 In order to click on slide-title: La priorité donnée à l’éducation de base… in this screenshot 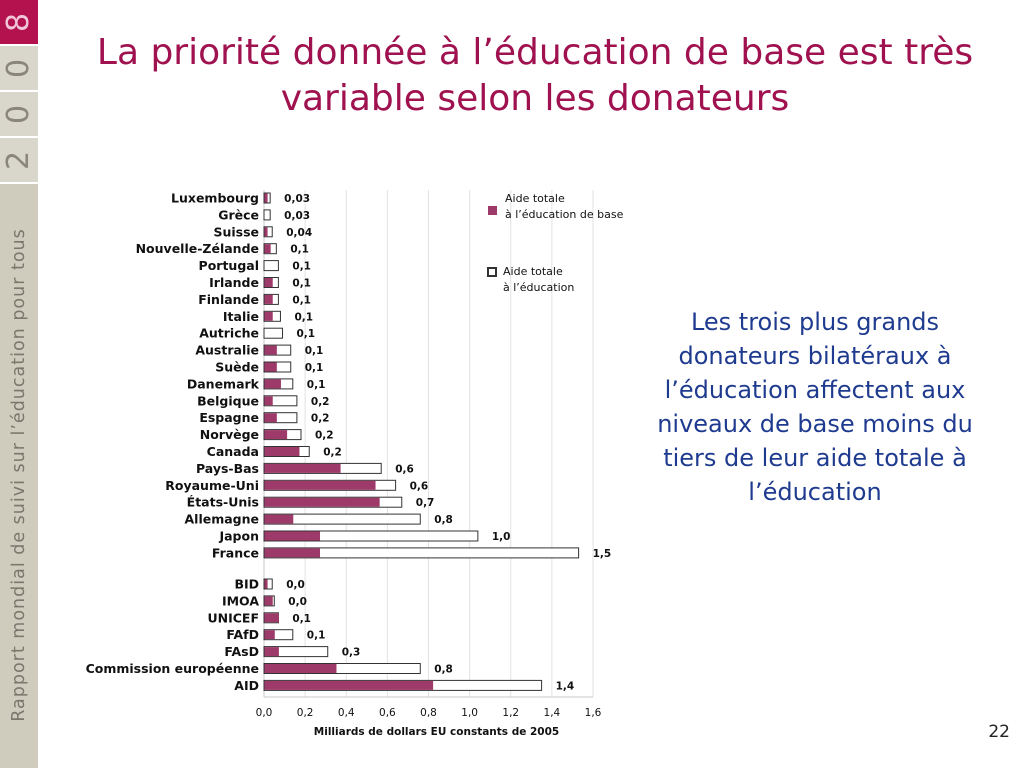, I will do `click(535, 75)`.